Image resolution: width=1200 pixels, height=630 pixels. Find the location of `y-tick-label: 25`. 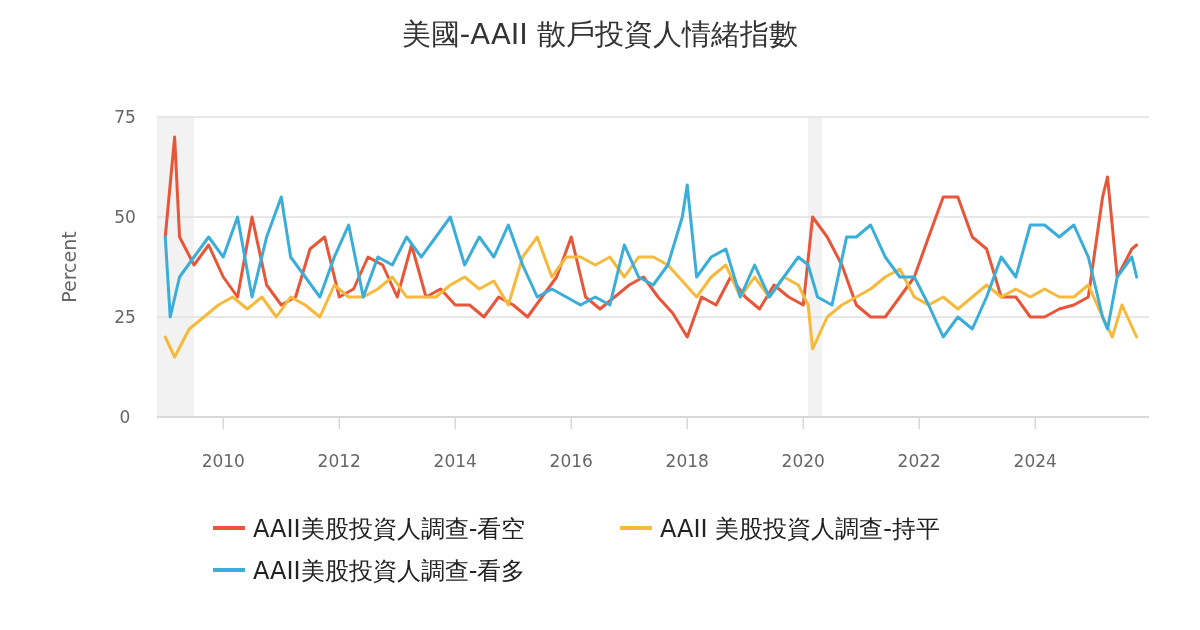

y-tick-label: 25 is located at coordinates (125, 317).